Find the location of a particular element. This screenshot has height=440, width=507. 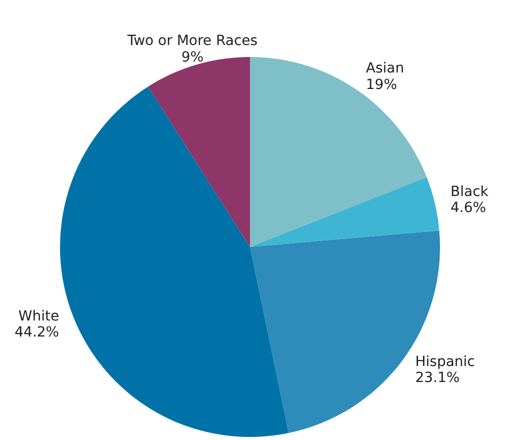

data-label: 9% is located at coordinates (192, 57).